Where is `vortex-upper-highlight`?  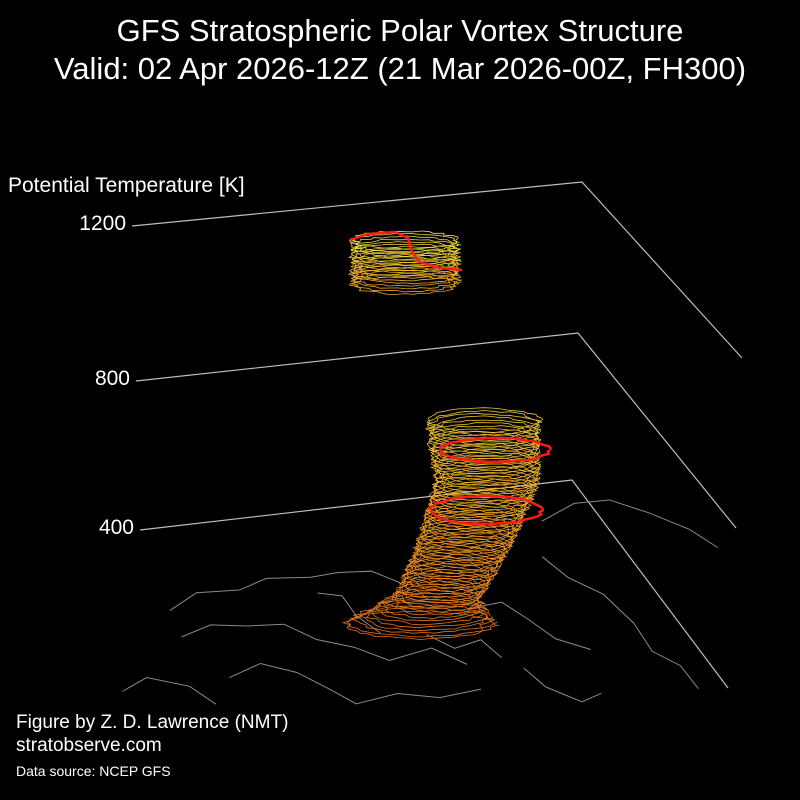
vortex-upper-highlight is located at coordinates (406, 251).